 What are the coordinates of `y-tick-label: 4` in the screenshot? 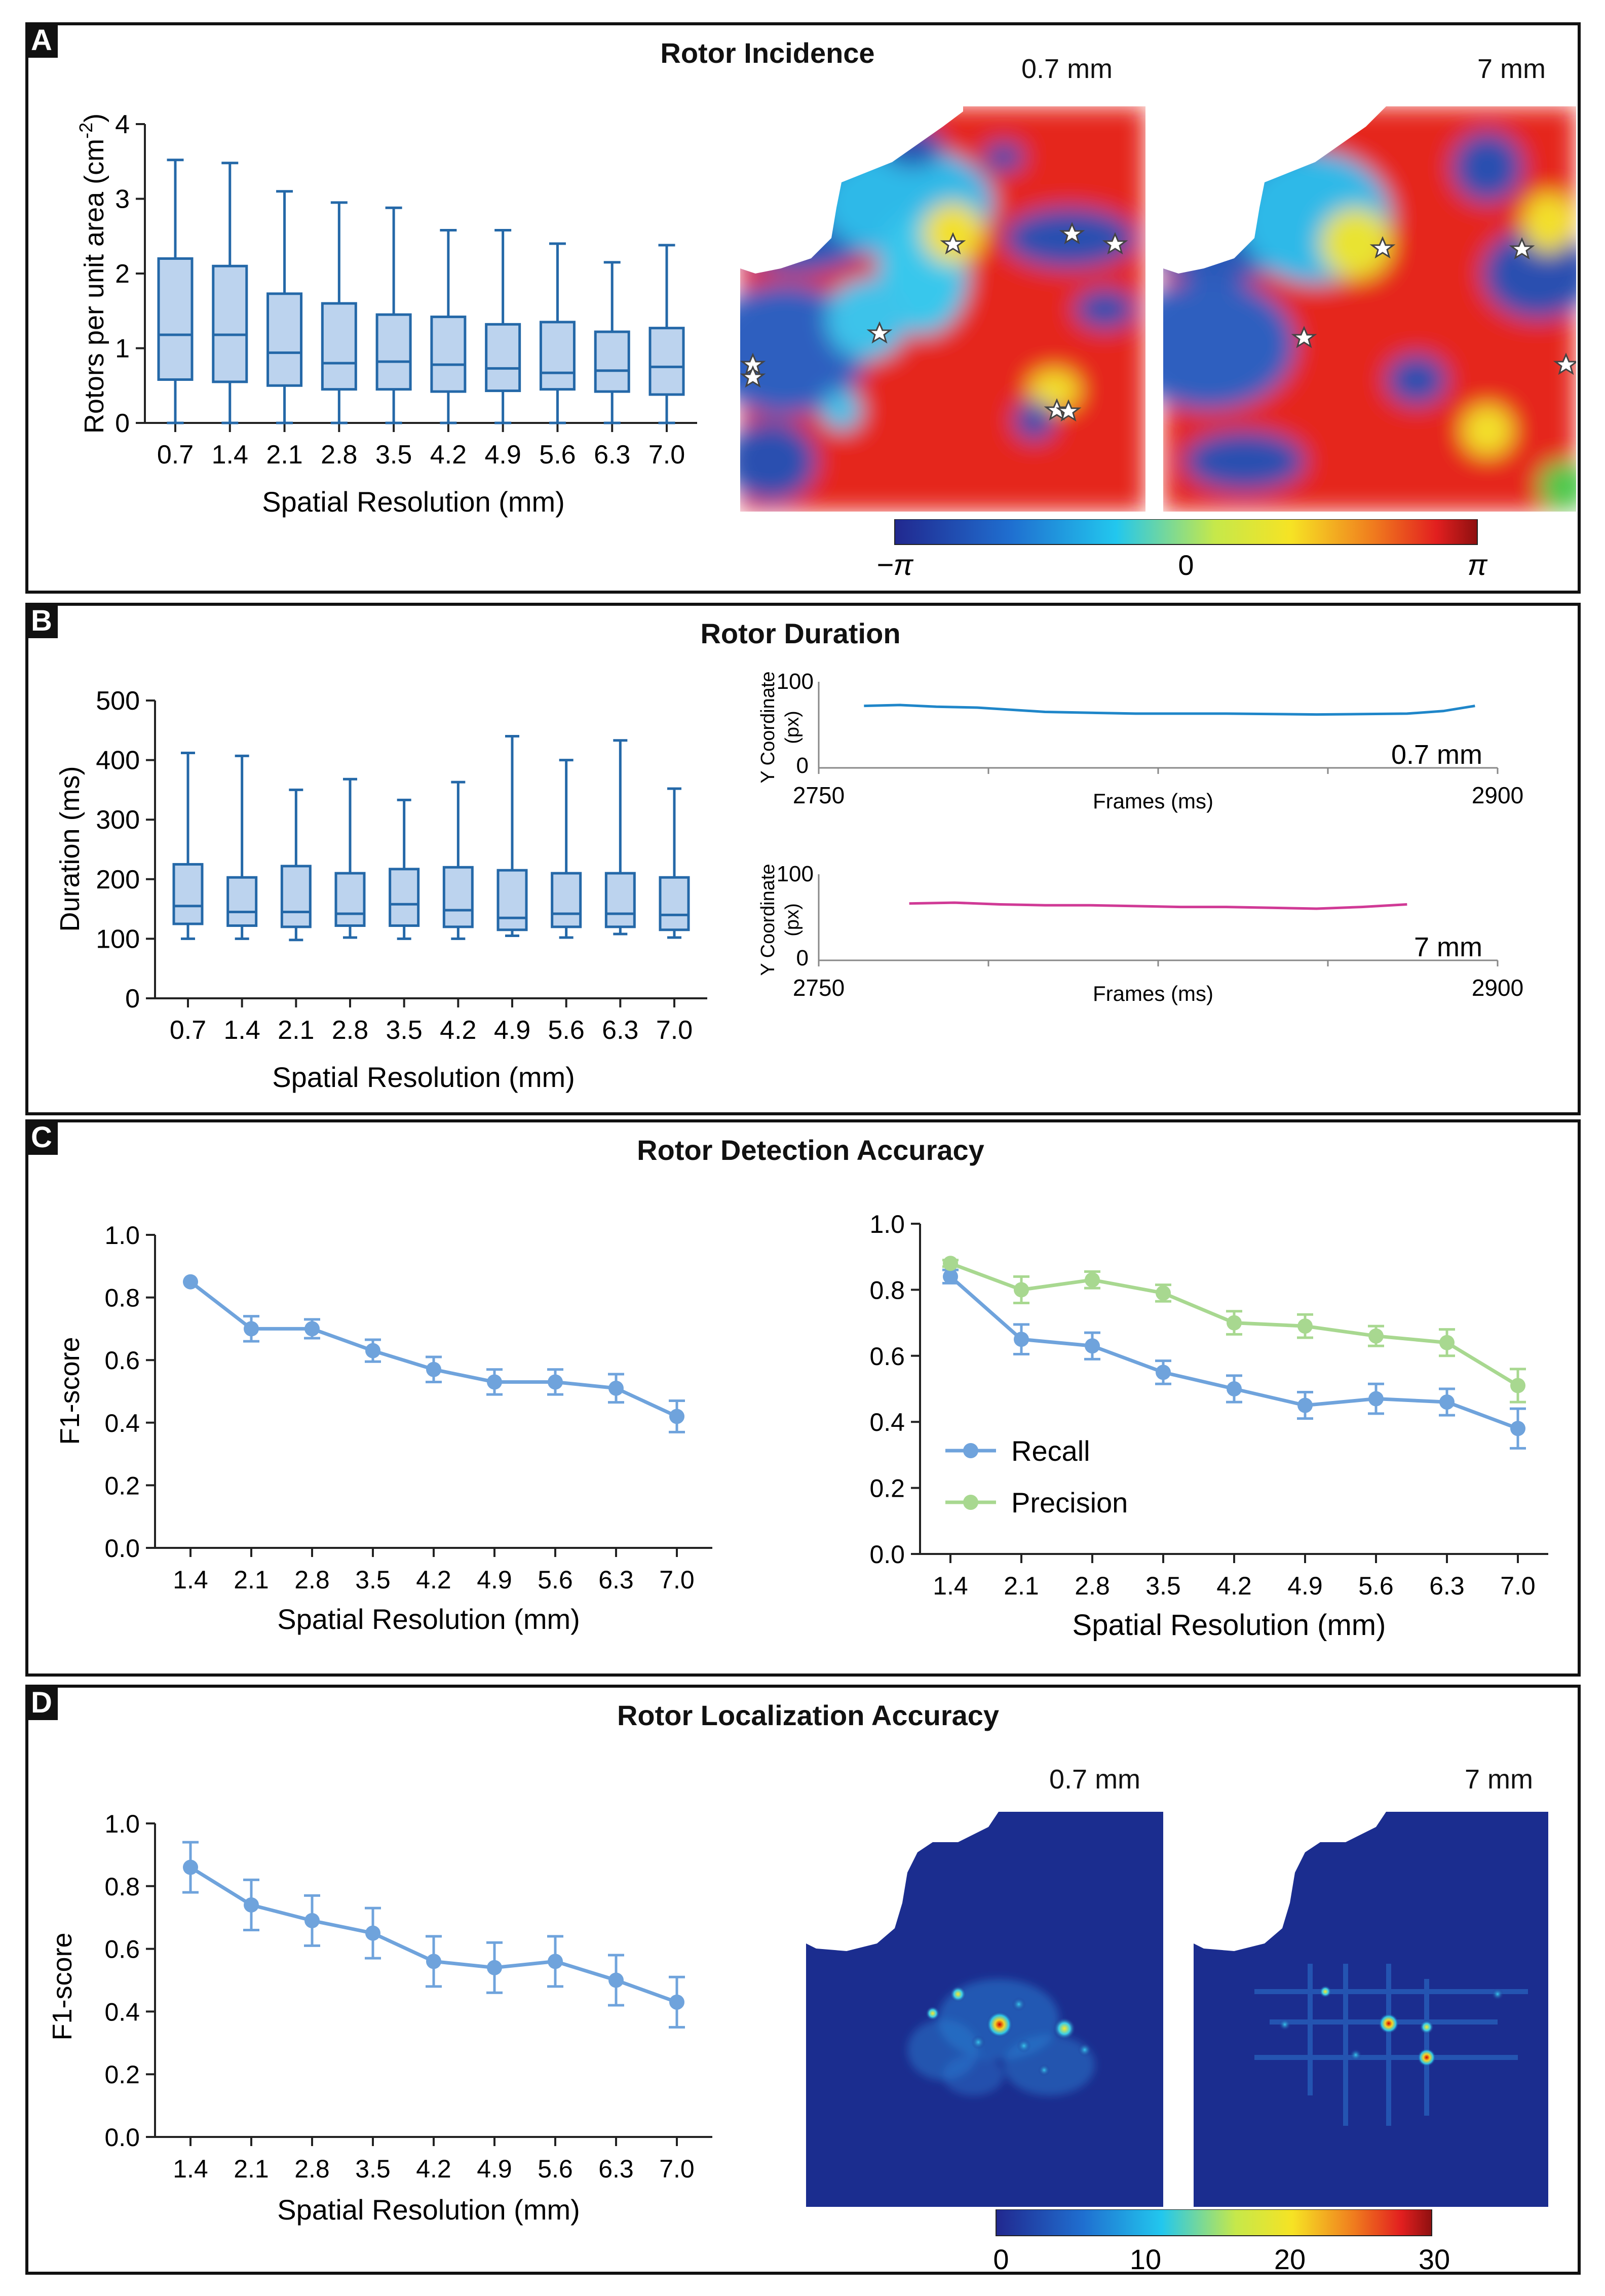 It's located at (122, 124).